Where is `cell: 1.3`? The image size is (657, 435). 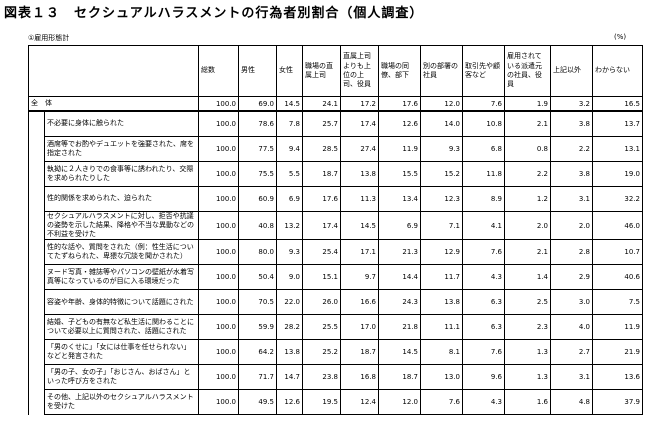
cell: 1.3 is located at coordinates (527, 377).